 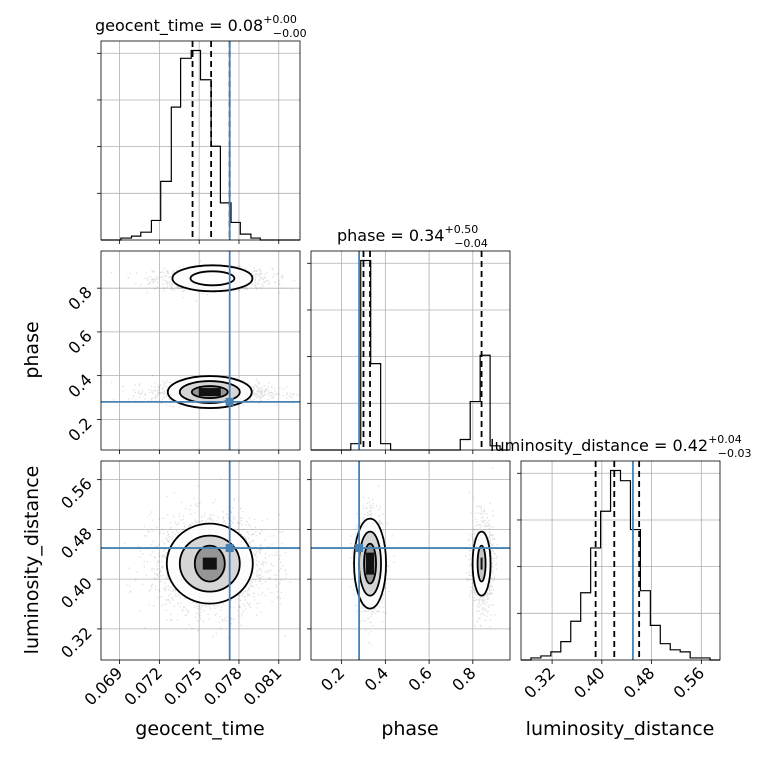 What do you see at coordinates (76, 642) in the screenshot?
I see `scatter-luminosity-distance-vs-geocent-time-yticklabel-0: 0.32` at bounding box center [76, 642].